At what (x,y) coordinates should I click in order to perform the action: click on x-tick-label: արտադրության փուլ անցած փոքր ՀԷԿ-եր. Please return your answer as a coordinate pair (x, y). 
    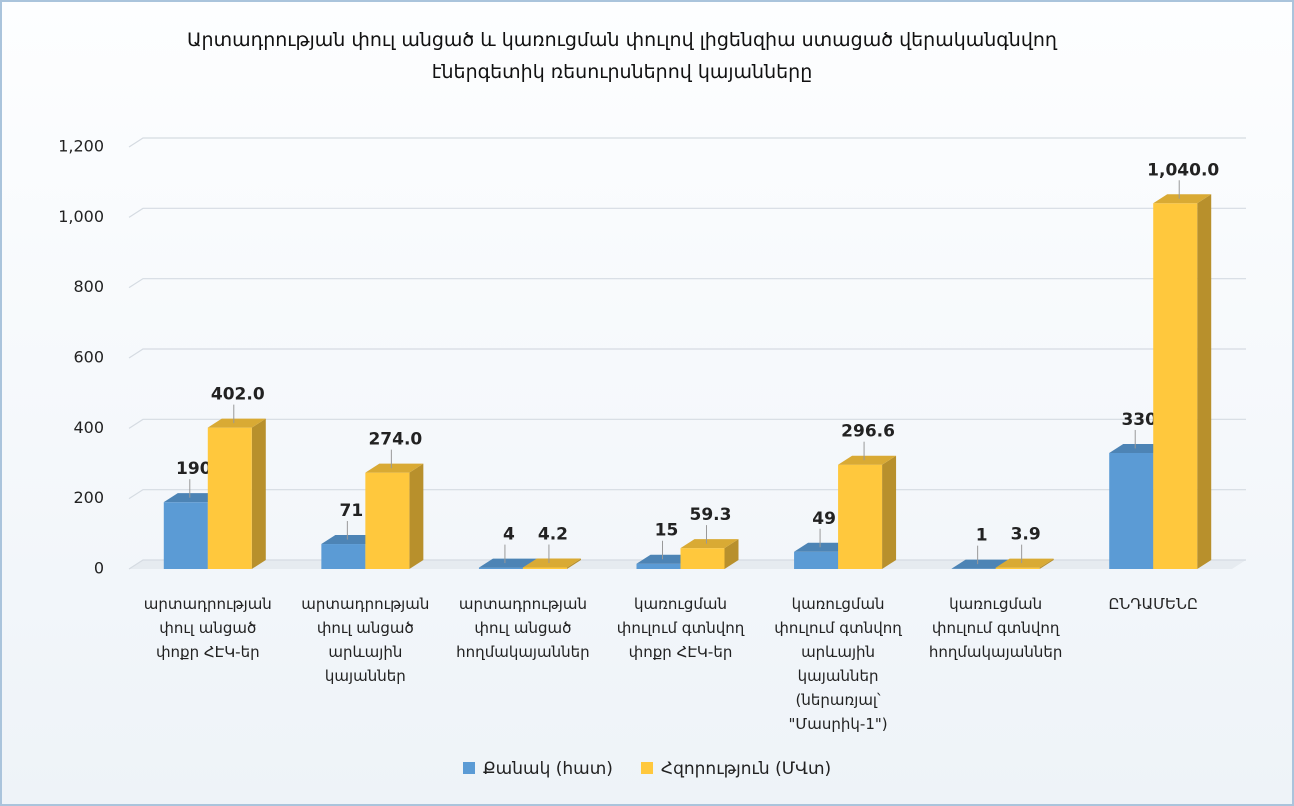
    Looking at the image, I should click on (207, 628).